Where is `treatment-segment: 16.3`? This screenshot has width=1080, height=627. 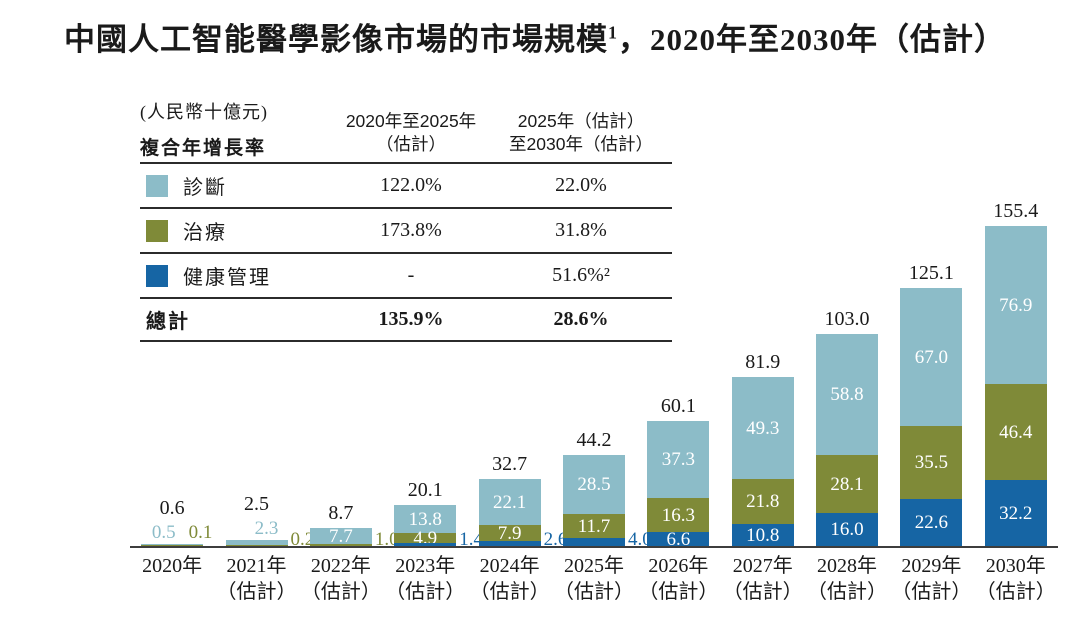 treatment-segment: 16.3 is located at coordinates (678, 515).